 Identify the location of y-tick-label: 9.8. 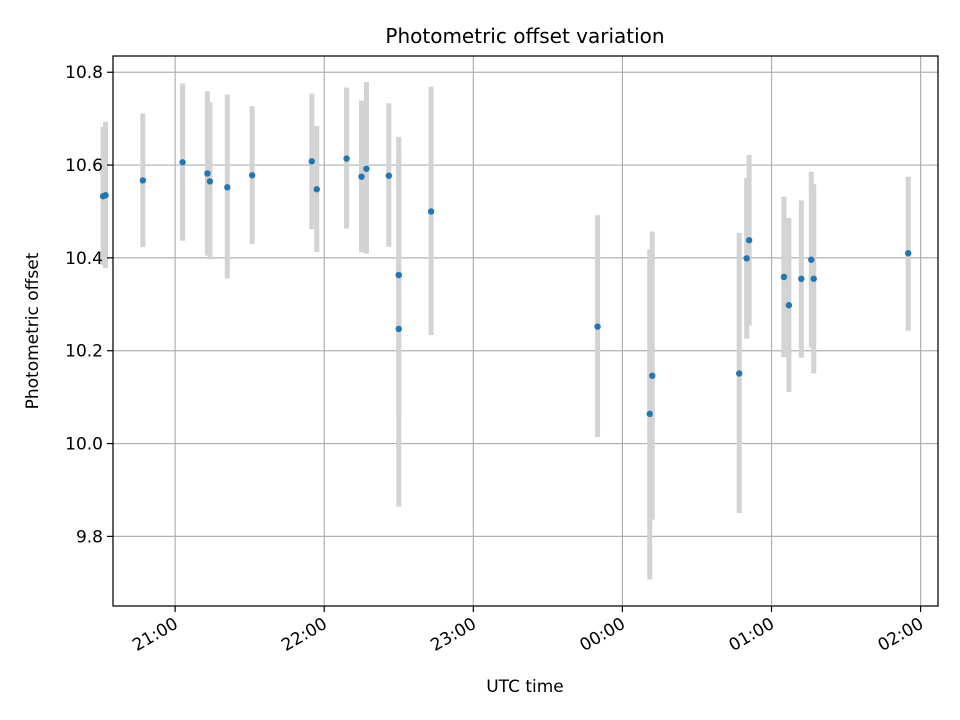
(89, 537).